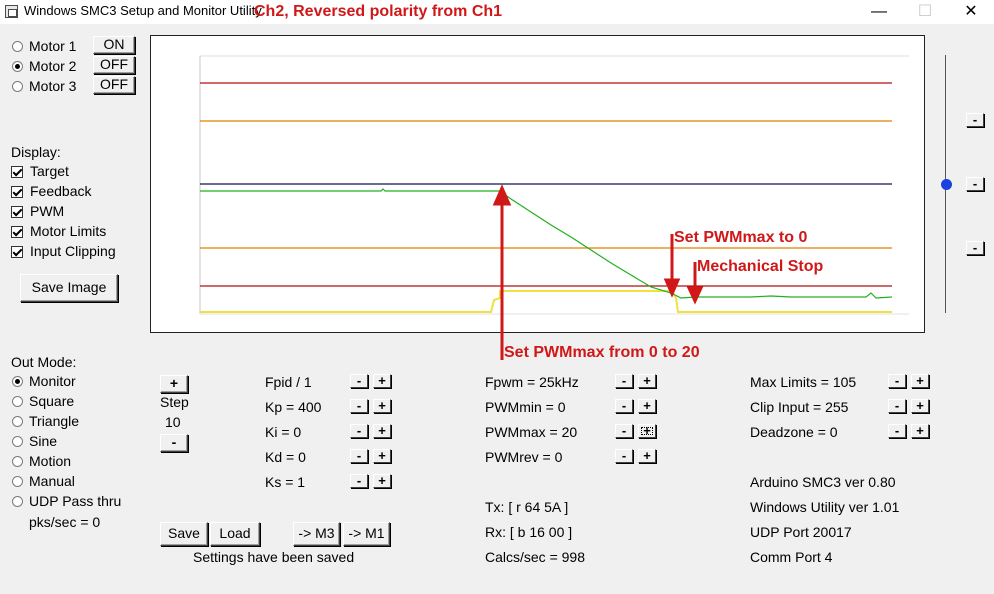 This screenshot has width=994, height=594. Describe the element at coordinates (825, 507) in the screenshot. I see `utility-version: Windows Utility ver 1.01` at that location.